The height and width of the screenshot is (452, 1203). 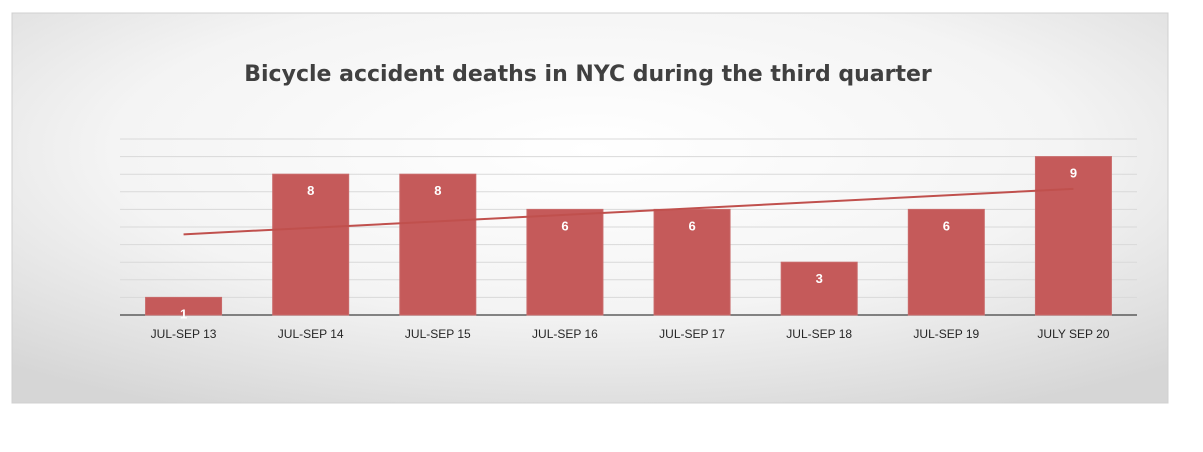 I want to click on x-tick-label: JUL-SEP 15, so click(x=438, y=334).